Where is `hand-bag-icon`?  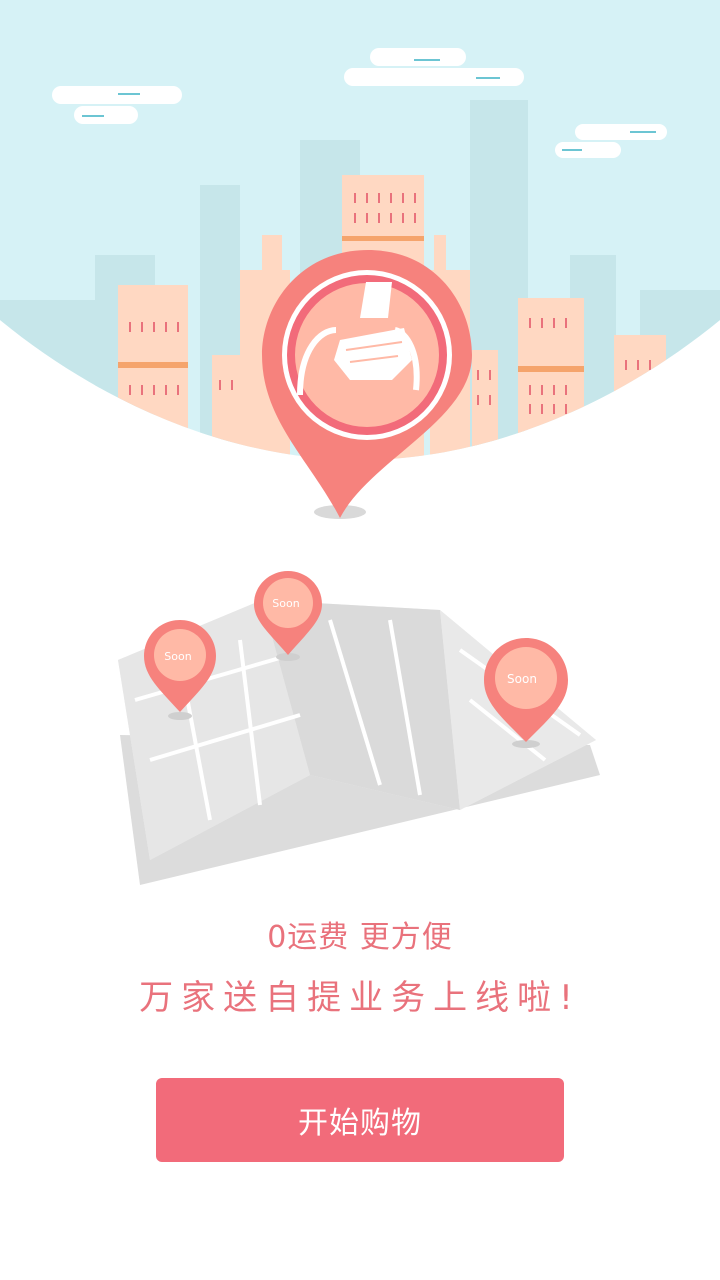 hand-bag-icon is located at coordinates (358, 339).